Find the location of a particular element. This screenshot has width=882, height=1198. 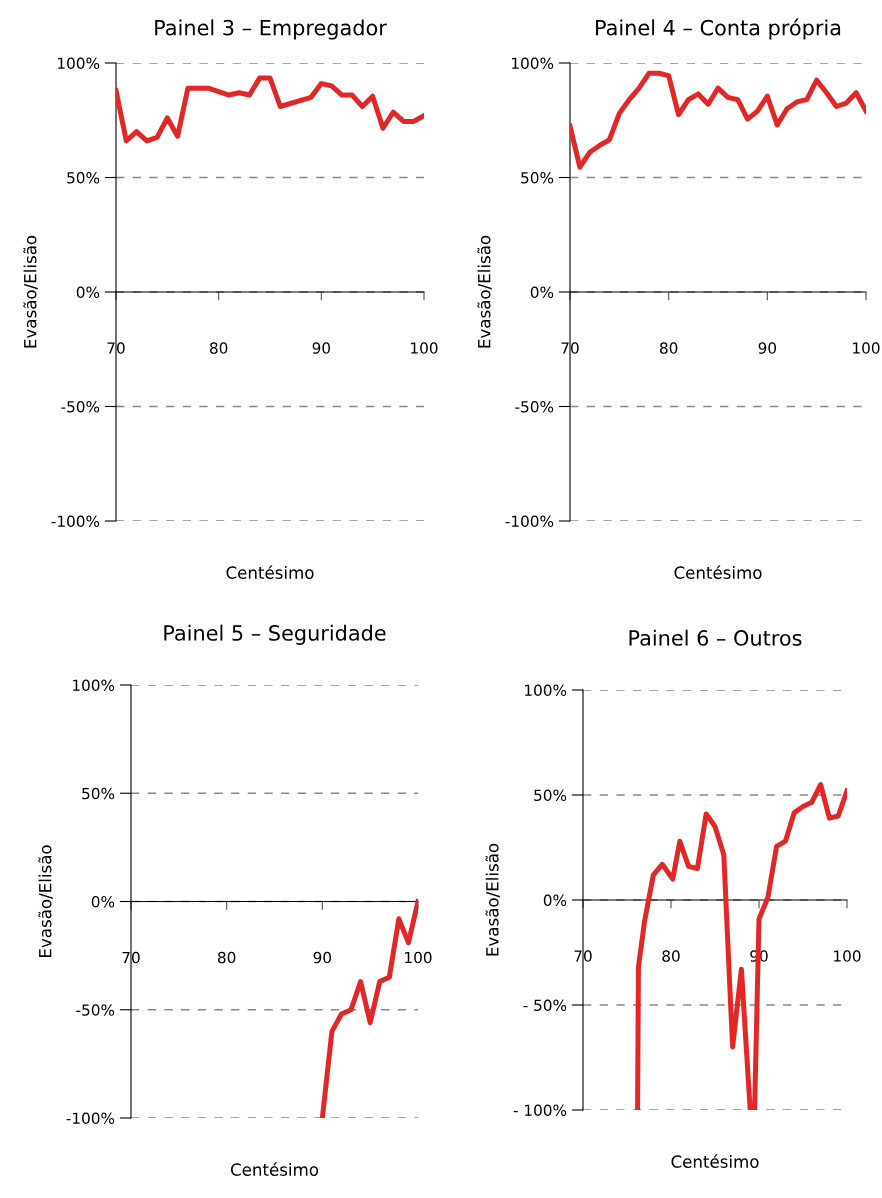

chart-title: Painel 4 – Conta própria is located at coordinates (718, 29).